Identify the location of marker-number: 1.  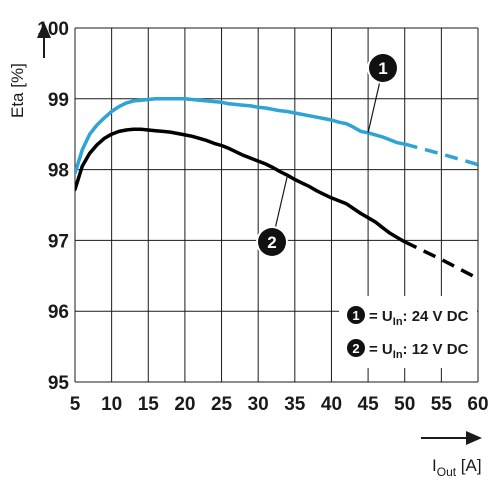
(382, 68).